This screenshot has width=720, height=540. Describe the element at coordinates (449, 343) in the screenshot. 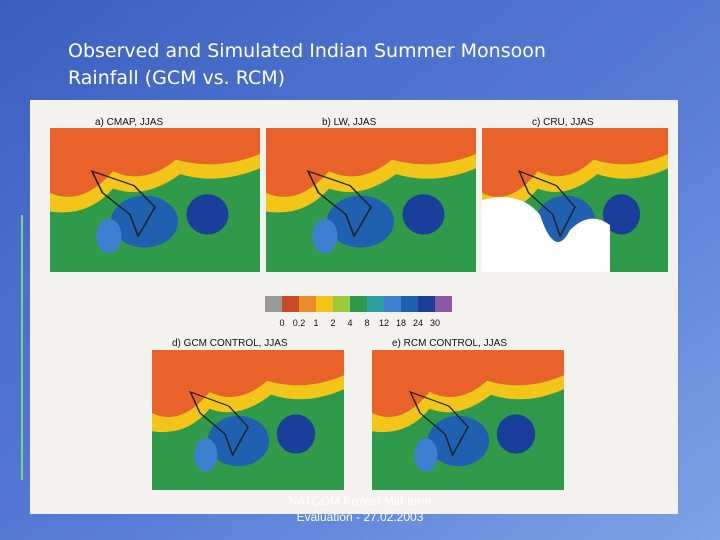

I see `panel-label: e) RCM CONTROL, JJAS` at that location.